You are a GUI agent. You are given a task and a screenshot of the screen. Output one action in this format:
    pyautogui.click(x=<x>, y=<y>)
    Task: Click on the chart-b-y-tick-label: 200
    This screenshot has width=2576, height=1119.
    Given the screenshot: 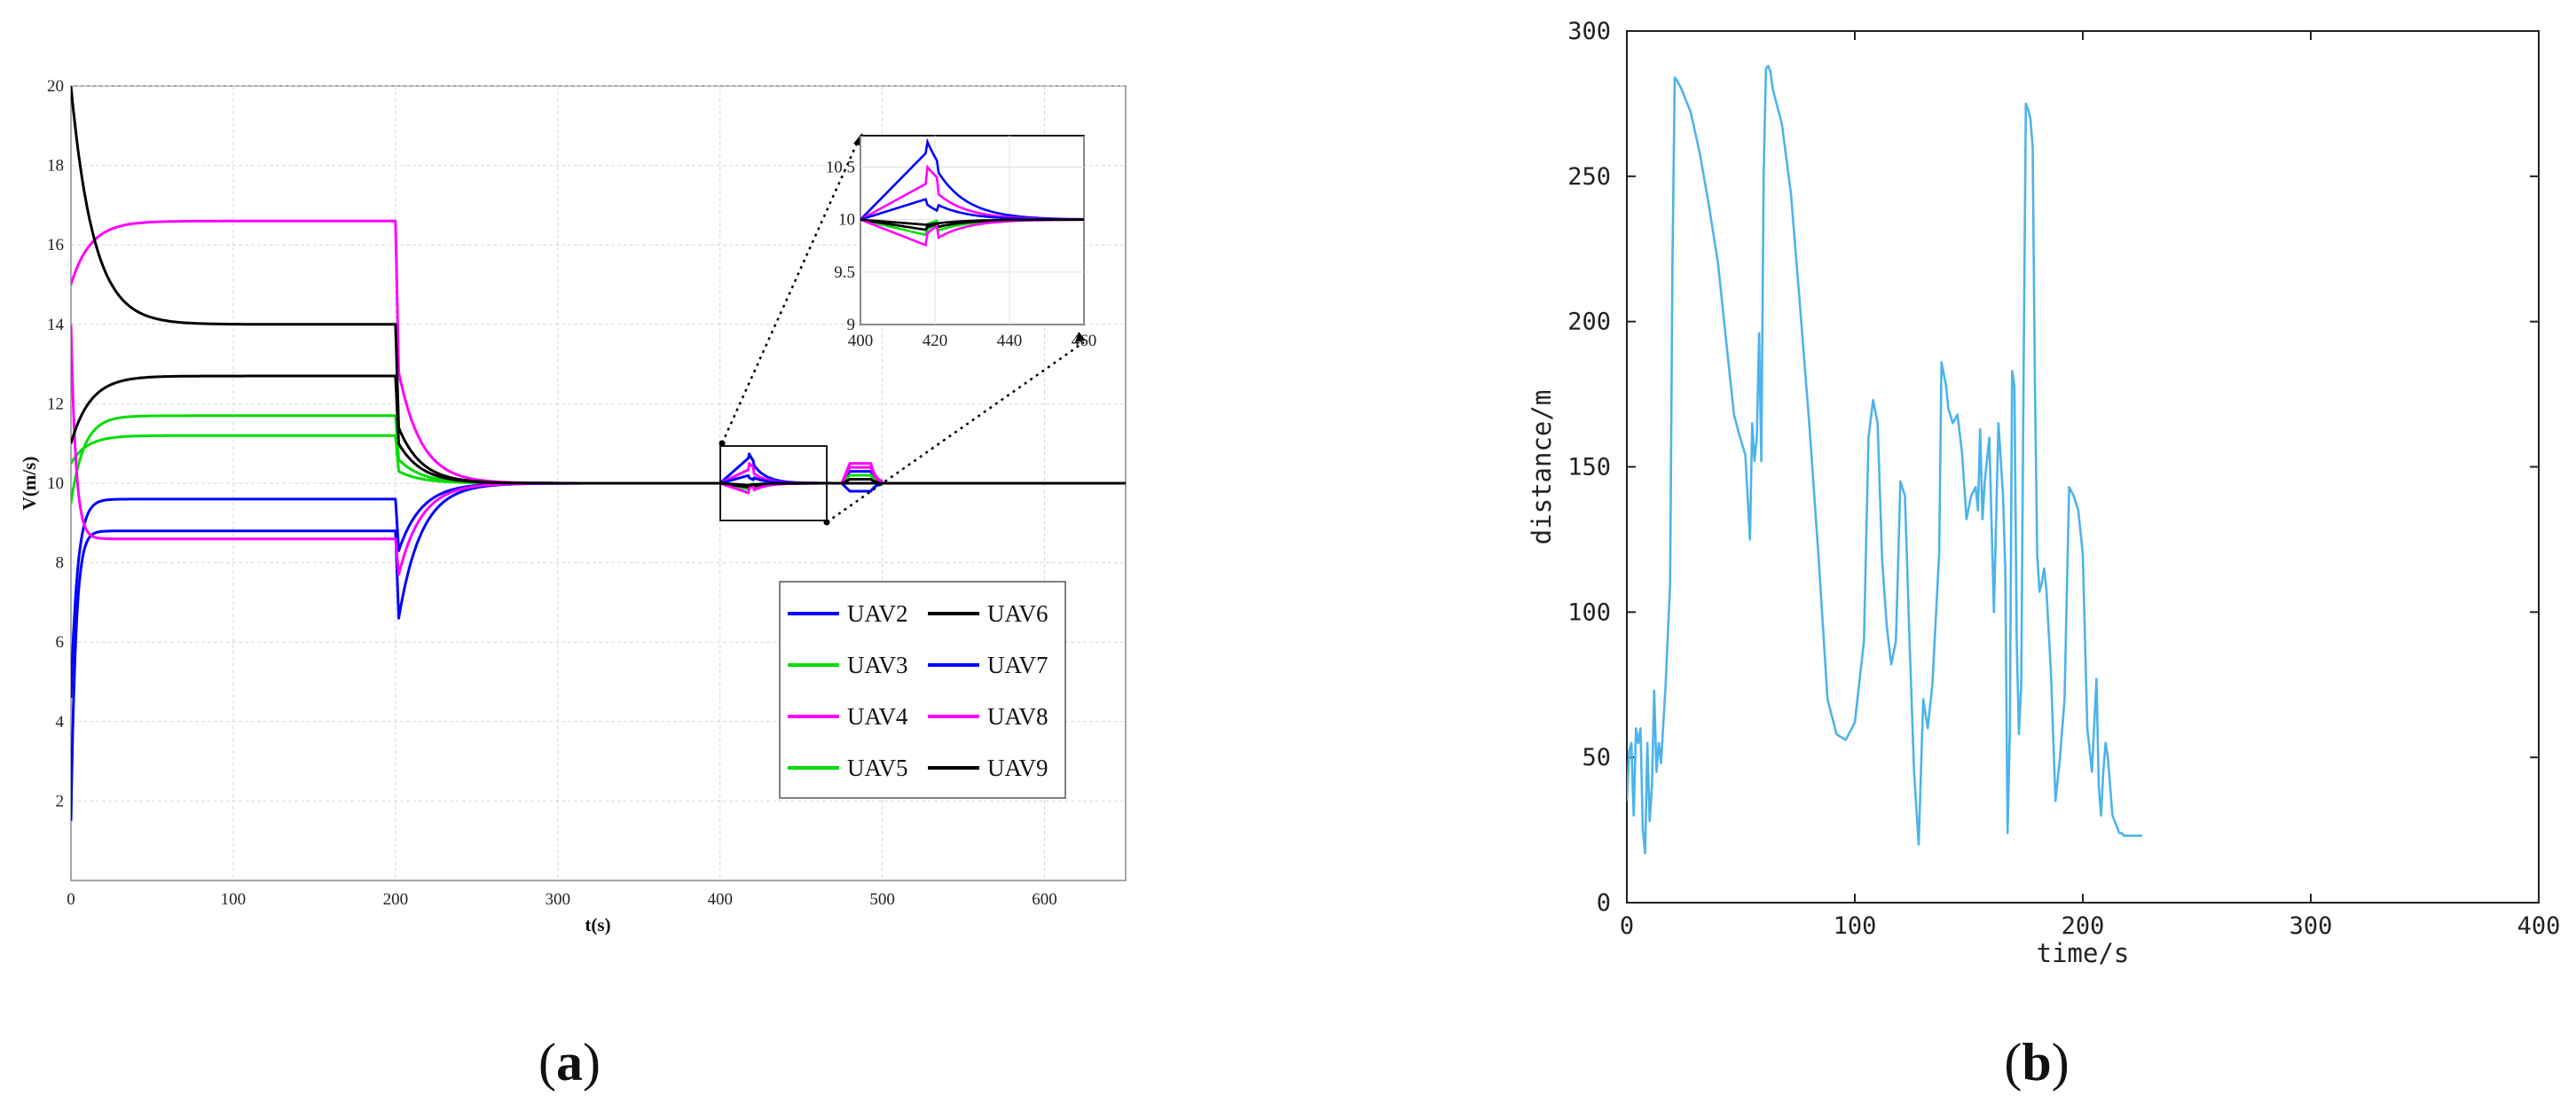 What is the action you would take?
    pyautogui.click(x=1589, y=322)
    